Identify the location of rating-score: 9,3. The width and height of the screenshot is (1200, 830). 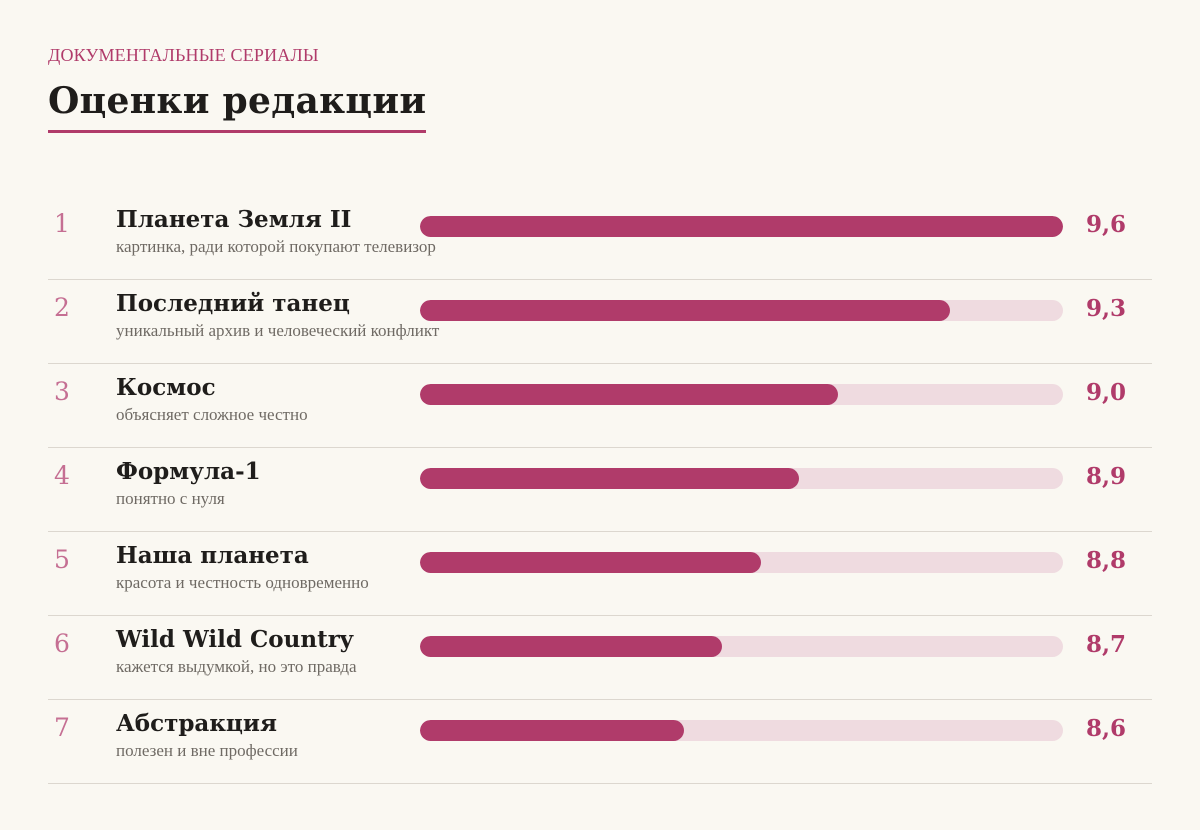
(1106, 308).